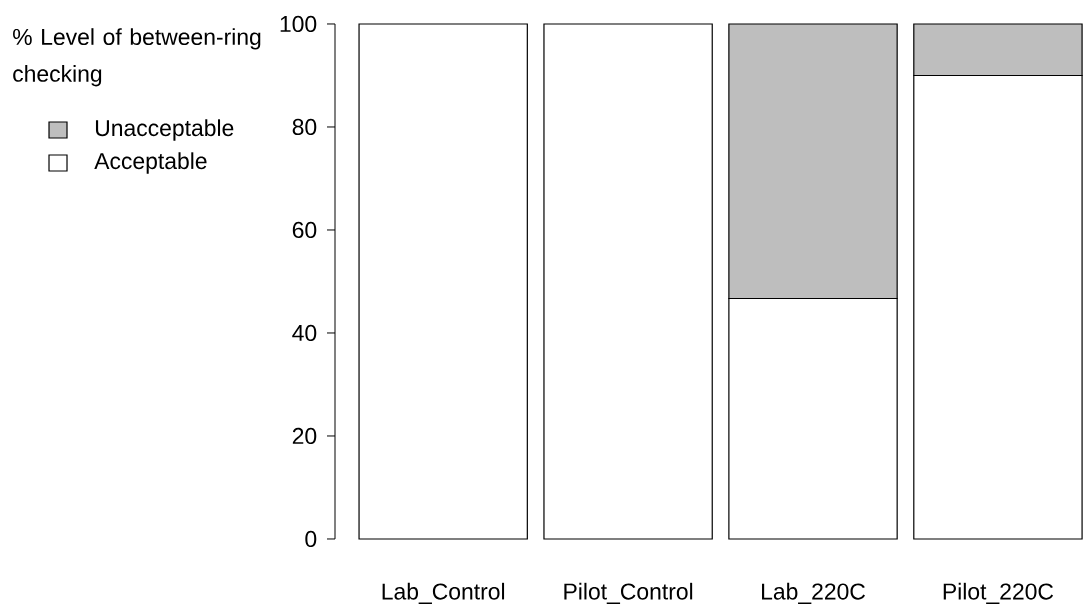 The width and height of the screenshot is (1083, 612). What do you see at coordinates (628, 594) in the screenshot?
I see `x-tick-label: Pilot_Control` at bounding box center [628, 594].